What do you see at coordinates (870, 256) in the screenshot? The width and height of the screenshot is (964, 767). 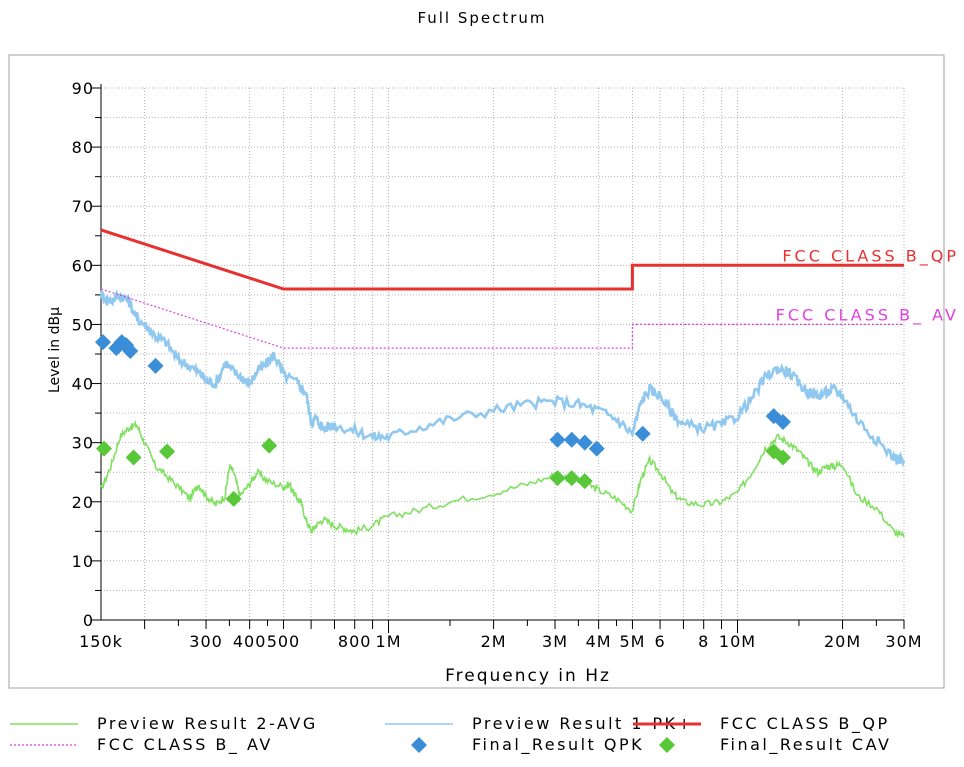 I see `limit-label: FCC CLASS B_QP` at bounding box center [870, 256].